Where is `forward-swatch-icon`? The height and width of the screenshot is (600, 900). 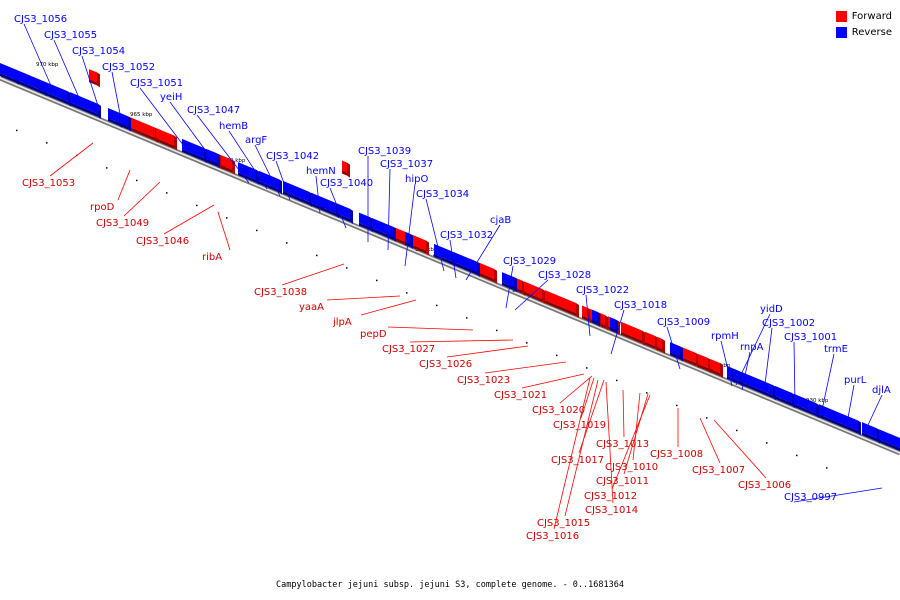
forward-swatch-icon is located at coordinates (841, 16).